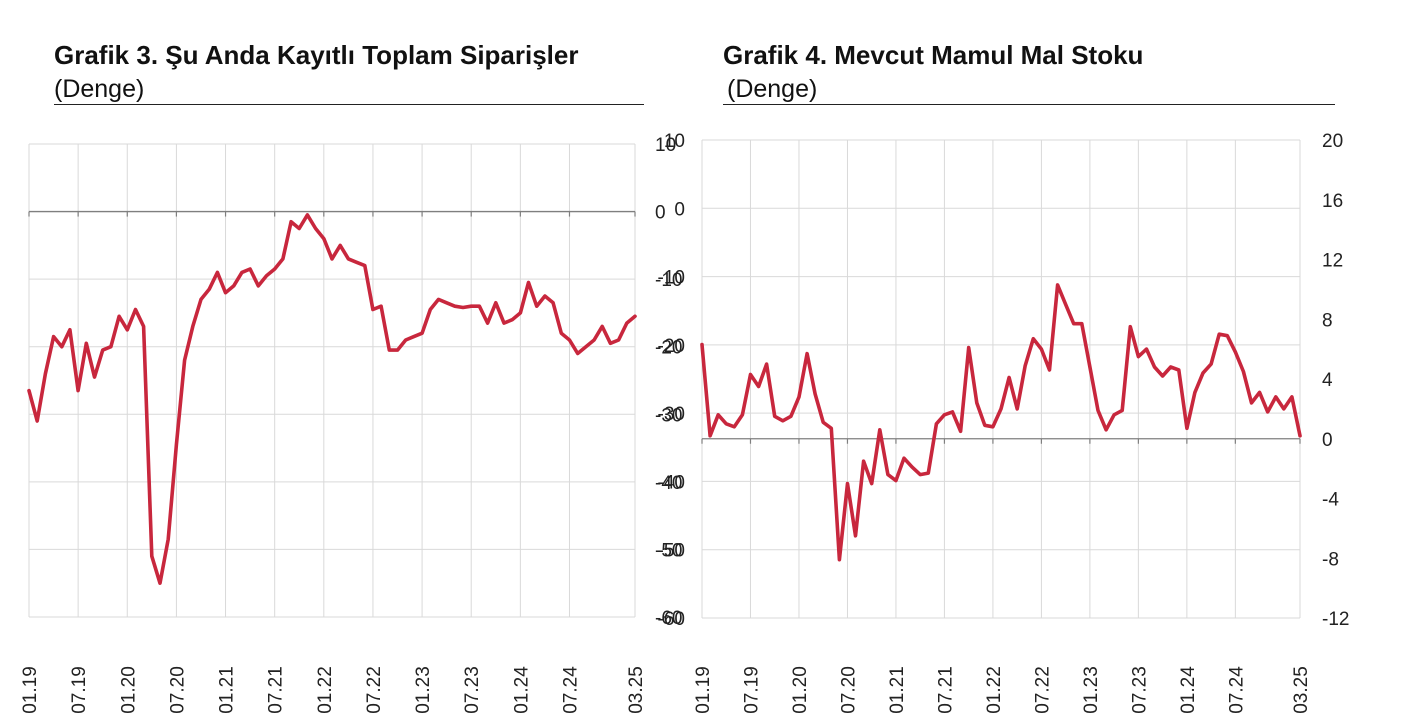  What do you see at coordinates (1335, 619) in the screenshot?
I see `y2-tick-label: -12` at bounding box center [1335, 619].